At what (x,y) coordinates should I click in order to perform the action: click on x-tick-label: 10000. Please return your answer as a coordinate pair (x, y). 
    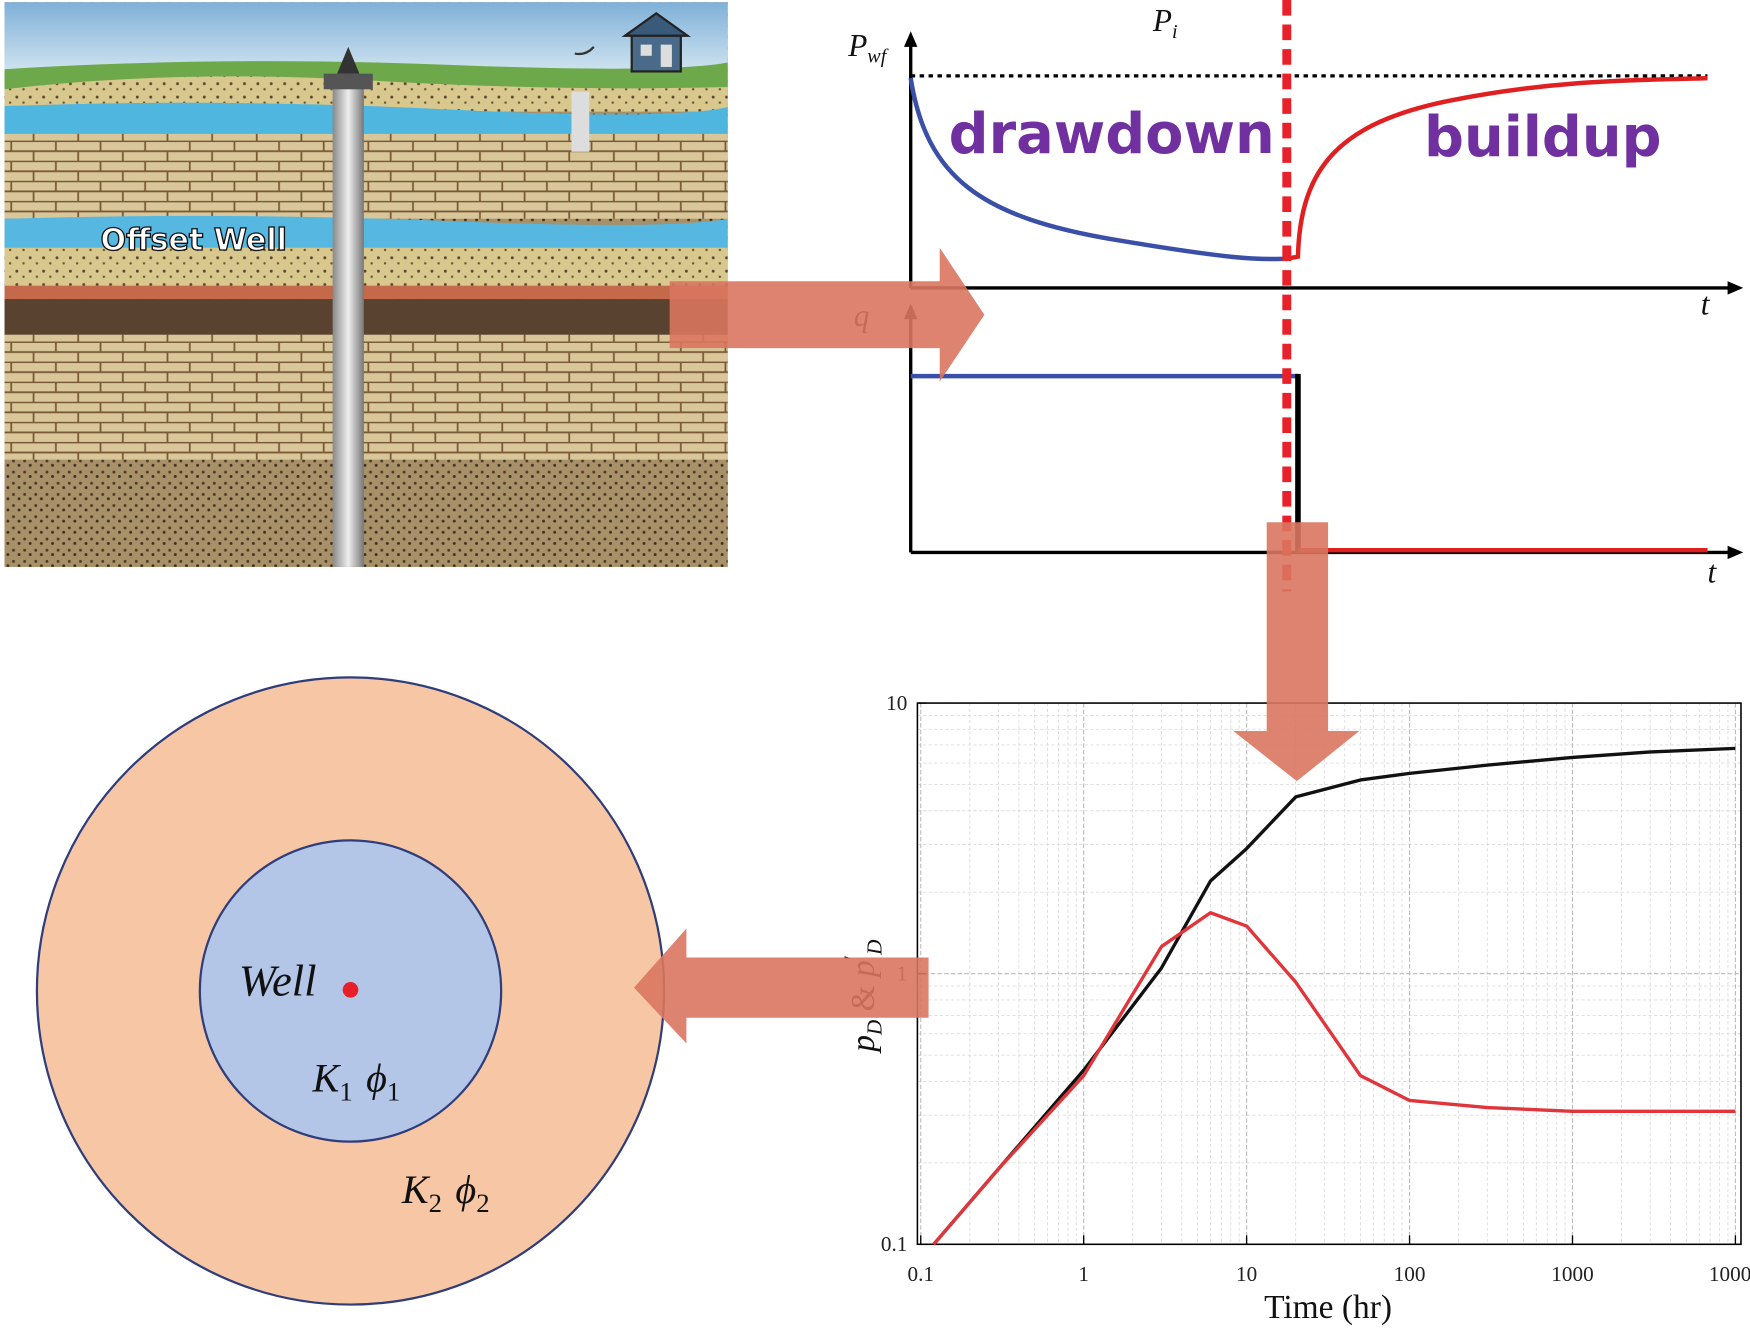
    Looking at the image, I should click on (1729, 1274).